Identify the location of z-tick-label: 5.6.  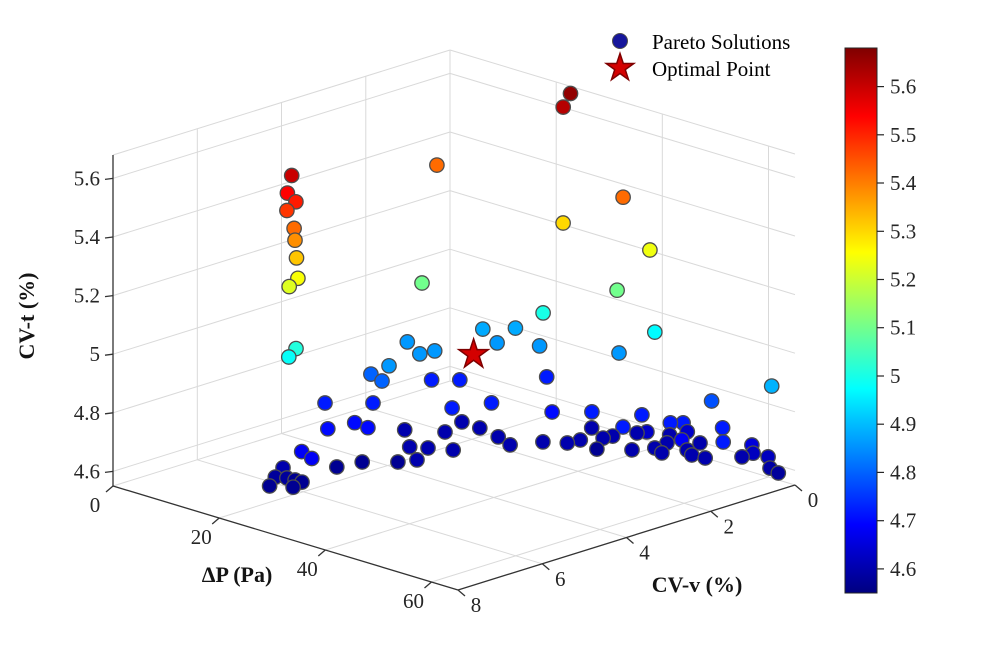
(87, 178).